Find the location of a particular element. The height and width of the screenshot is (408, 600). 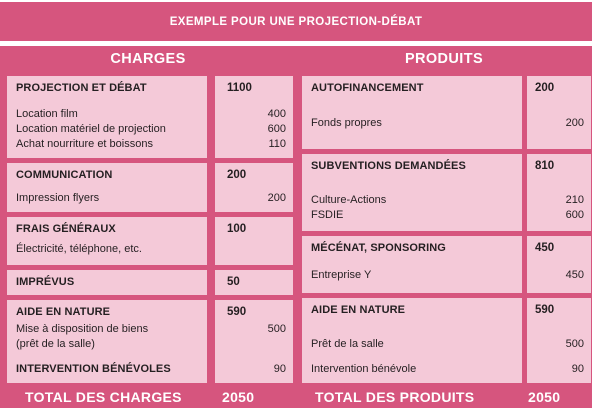

item-label: INTERVENTION BÉNÉVOLES is located at coordinates (93, 369).